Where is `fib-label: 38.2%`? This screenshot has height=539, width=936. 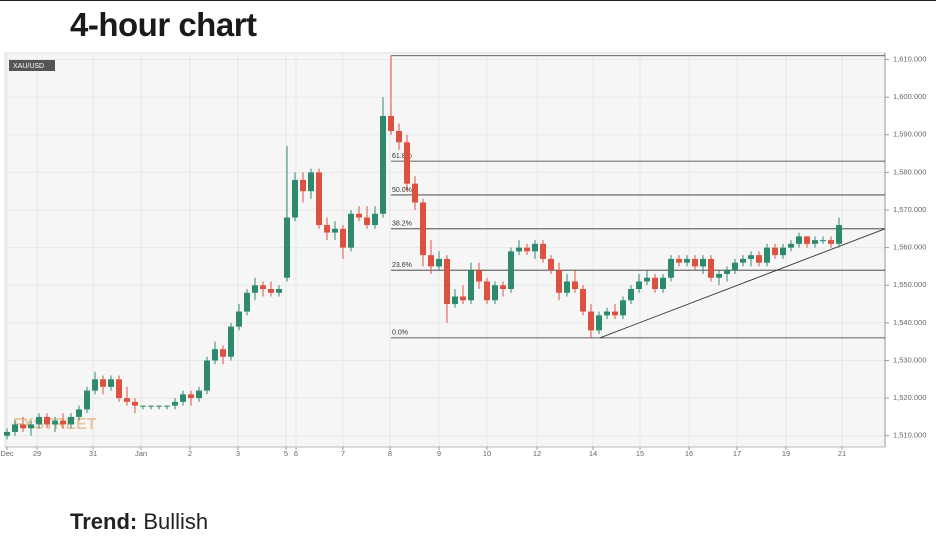 fib-label: 38.2% is located at coordinates (402, 224).